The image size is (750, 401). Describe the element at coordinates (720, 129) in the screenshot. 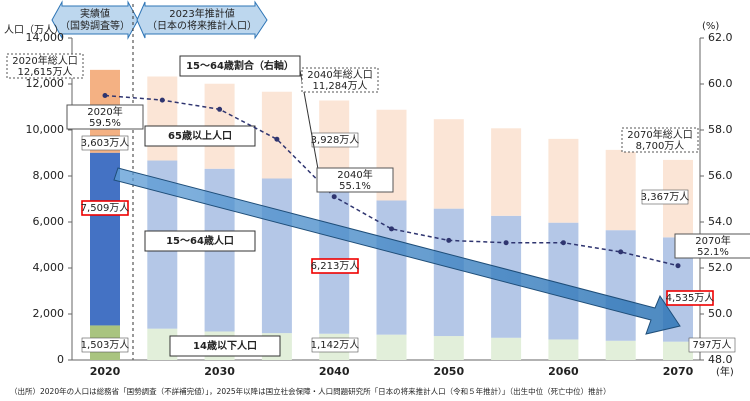

I see `y2-tick-label: 58.0` at that location.